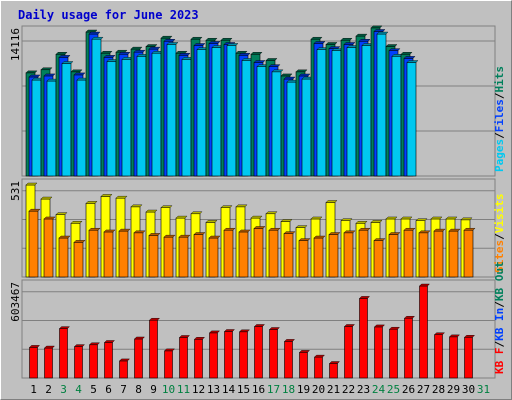 Image resolution: width=512 pixels, height=400 pixels. I want to click on x-tick-label: 12, so click(198, 389).